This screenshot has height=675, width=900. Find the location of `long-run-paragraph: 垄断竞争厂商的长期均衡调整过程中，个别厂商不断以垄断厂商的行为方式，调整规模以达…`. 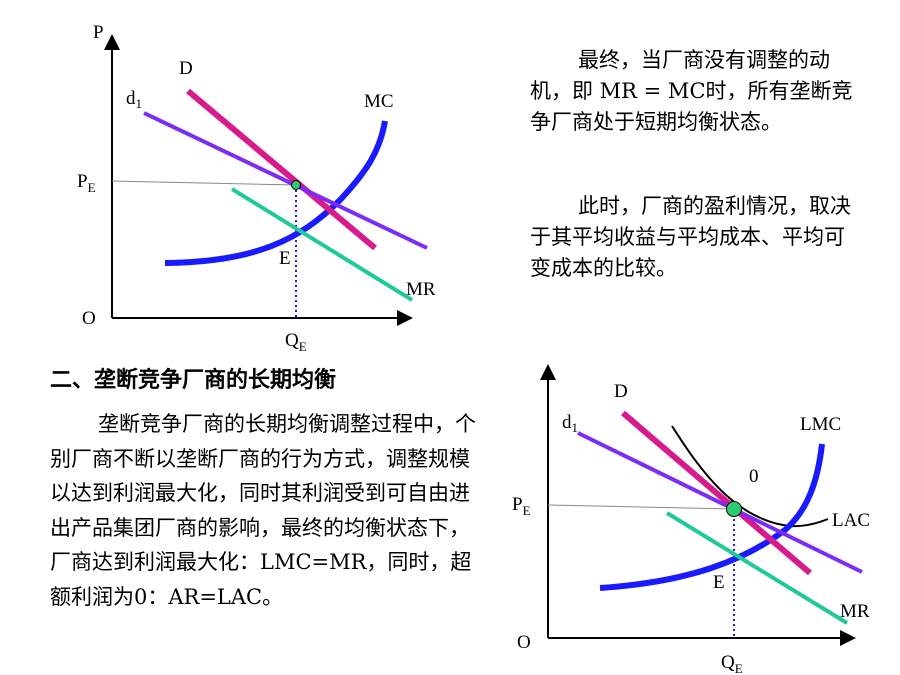

long-run-paragraph: 垄断竞争厂商的长期均衡调整过程中，个别厂商不断以垄断厂商的行为方式，调整规模以达… is located at coordinates (263, 510).